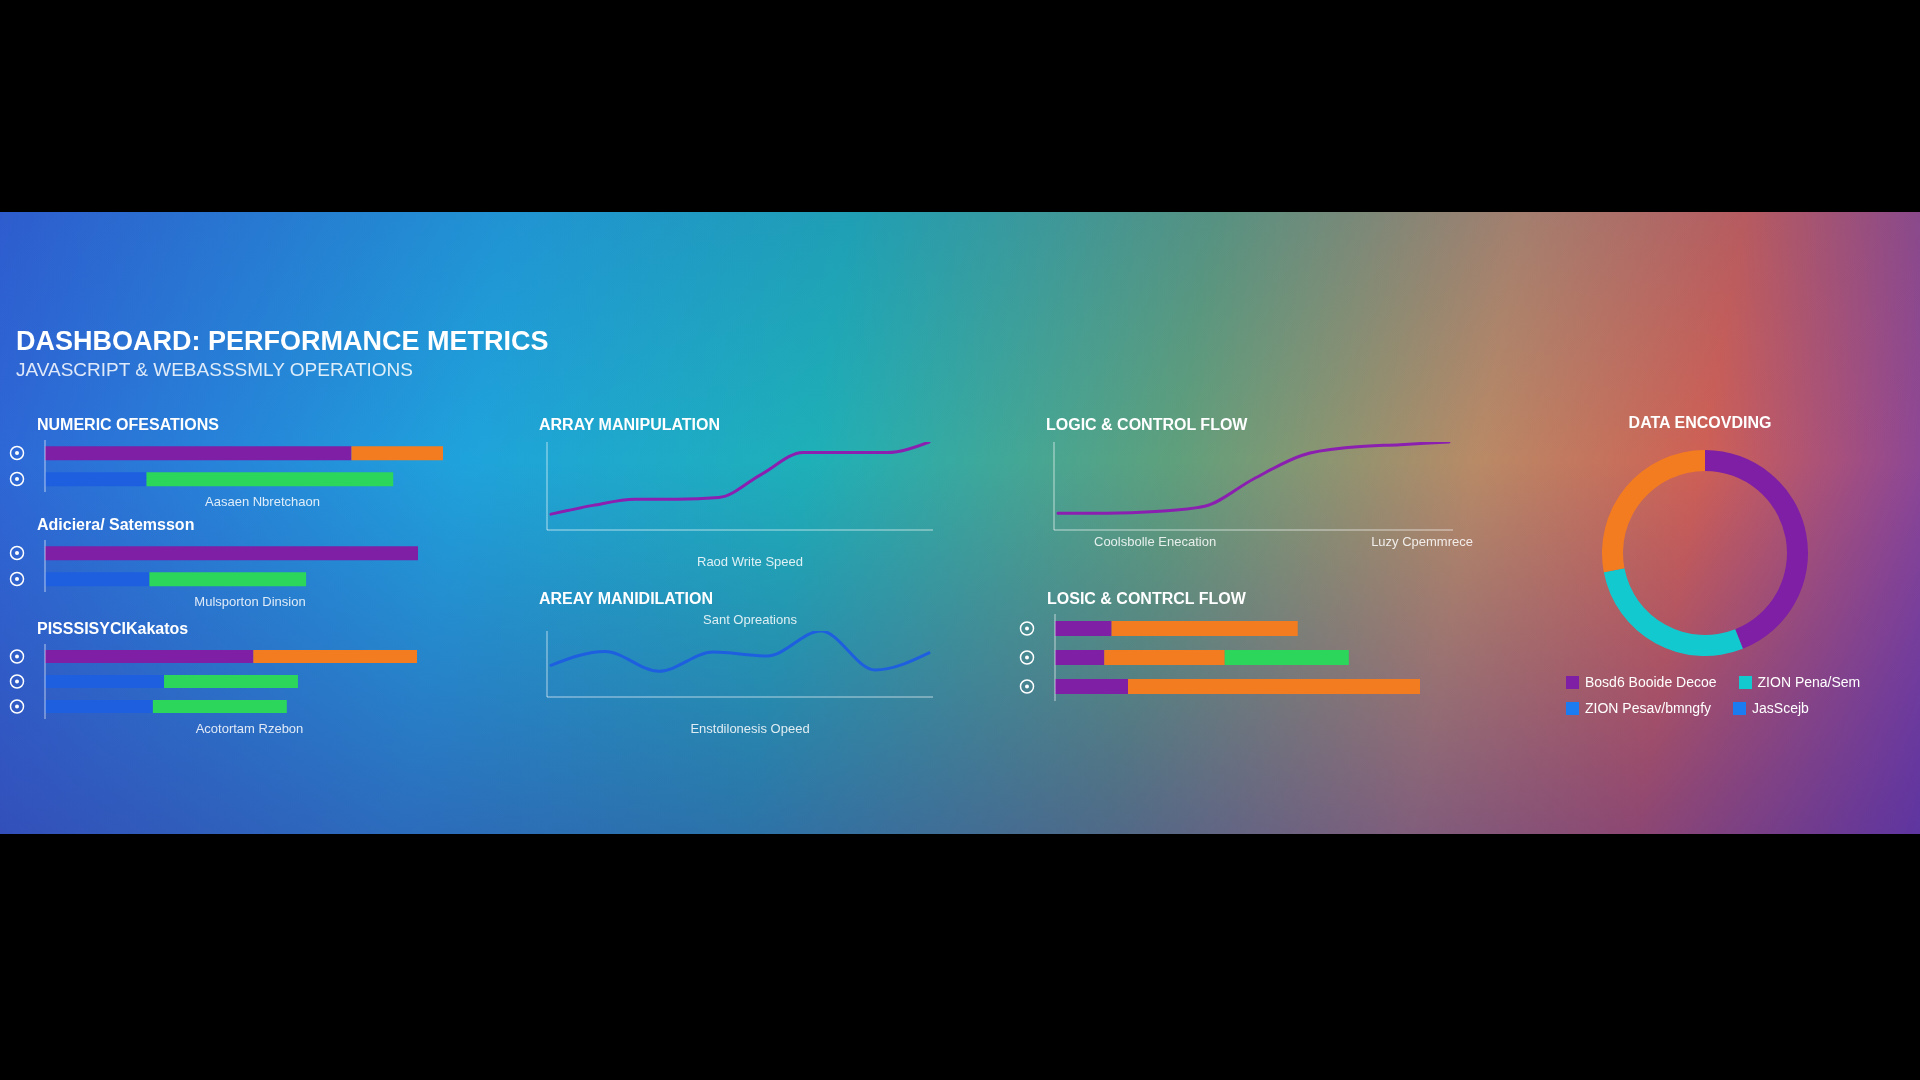 The height and width of the screenshot is (1080, 1920). What do you see at coordinates (1700, 423) in the screenshot?
I see `chart-title: DATA ENCOVDING` at bounding box center [1700, 423].